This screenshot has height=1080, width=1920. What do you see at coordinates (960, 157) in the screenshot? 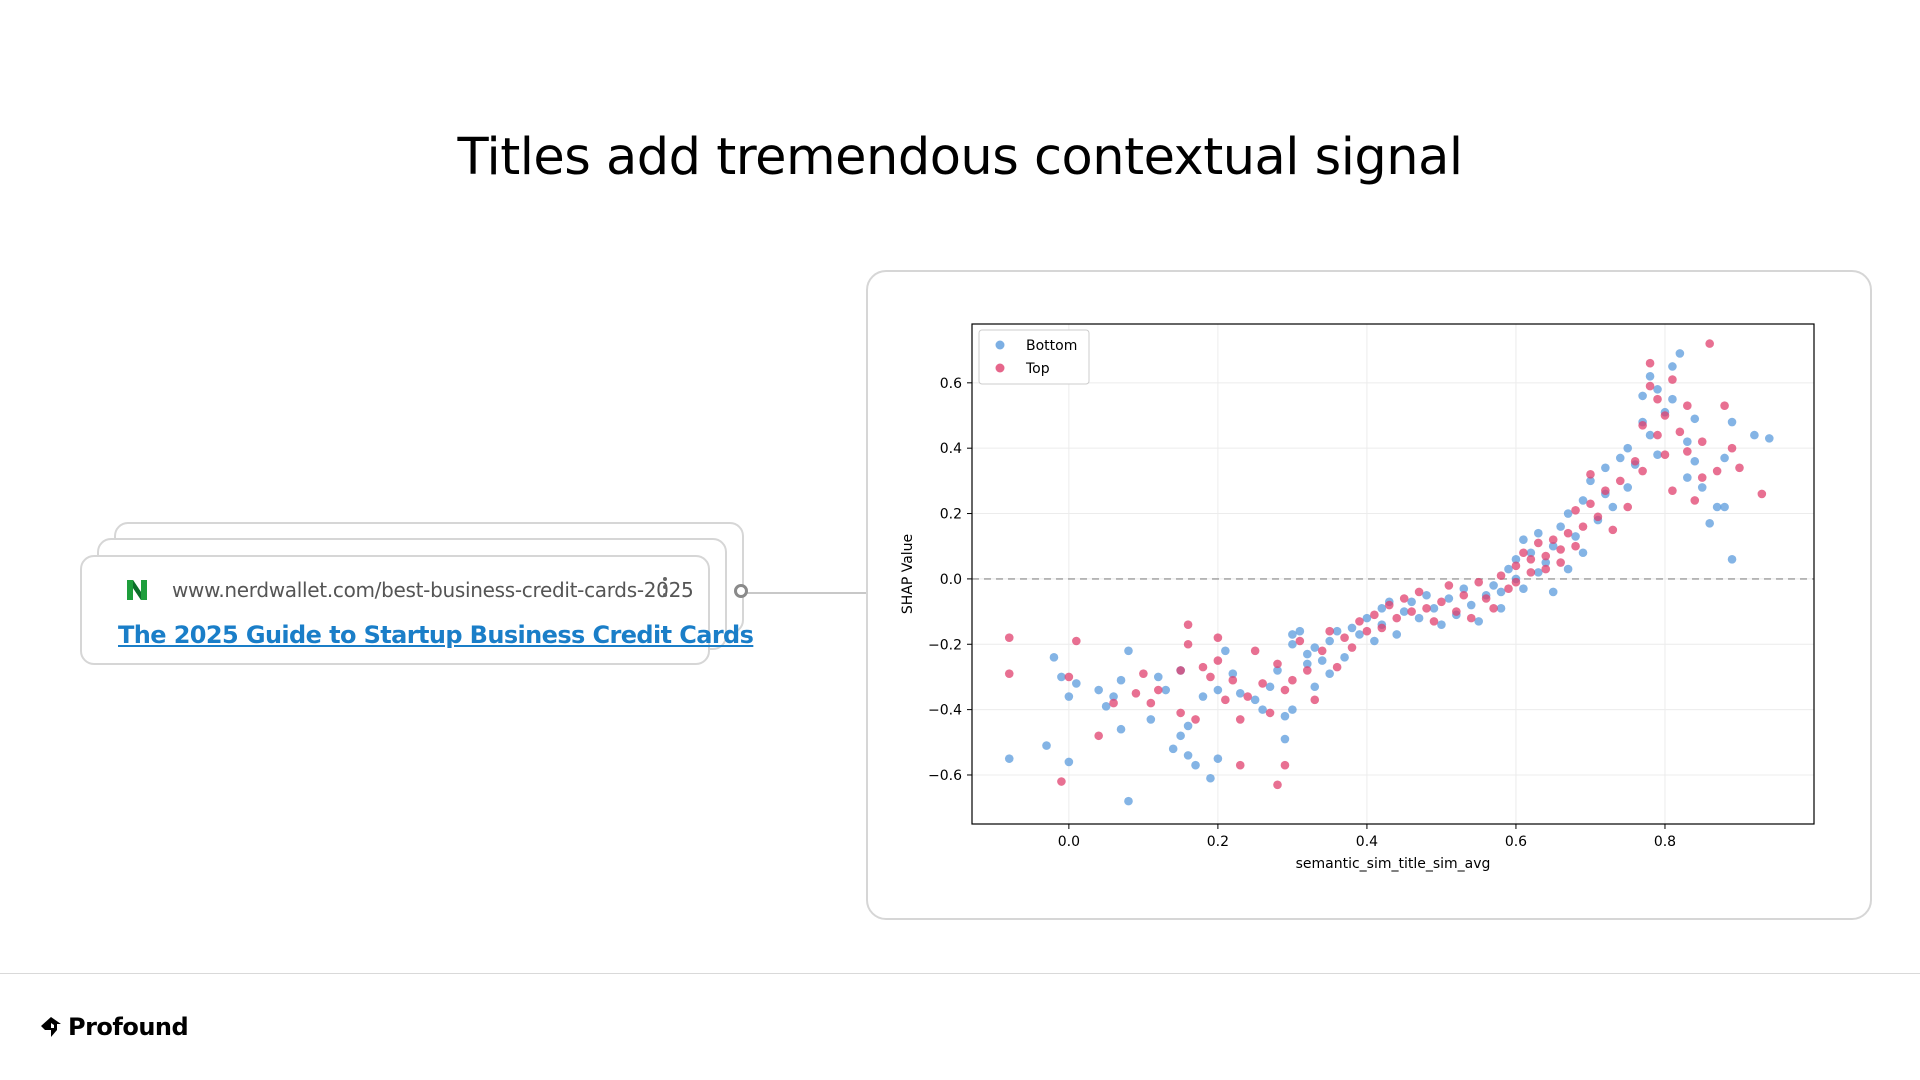
I see `slide-title: Titles add tremendous contextual signal` at bounding box center [960, 157].